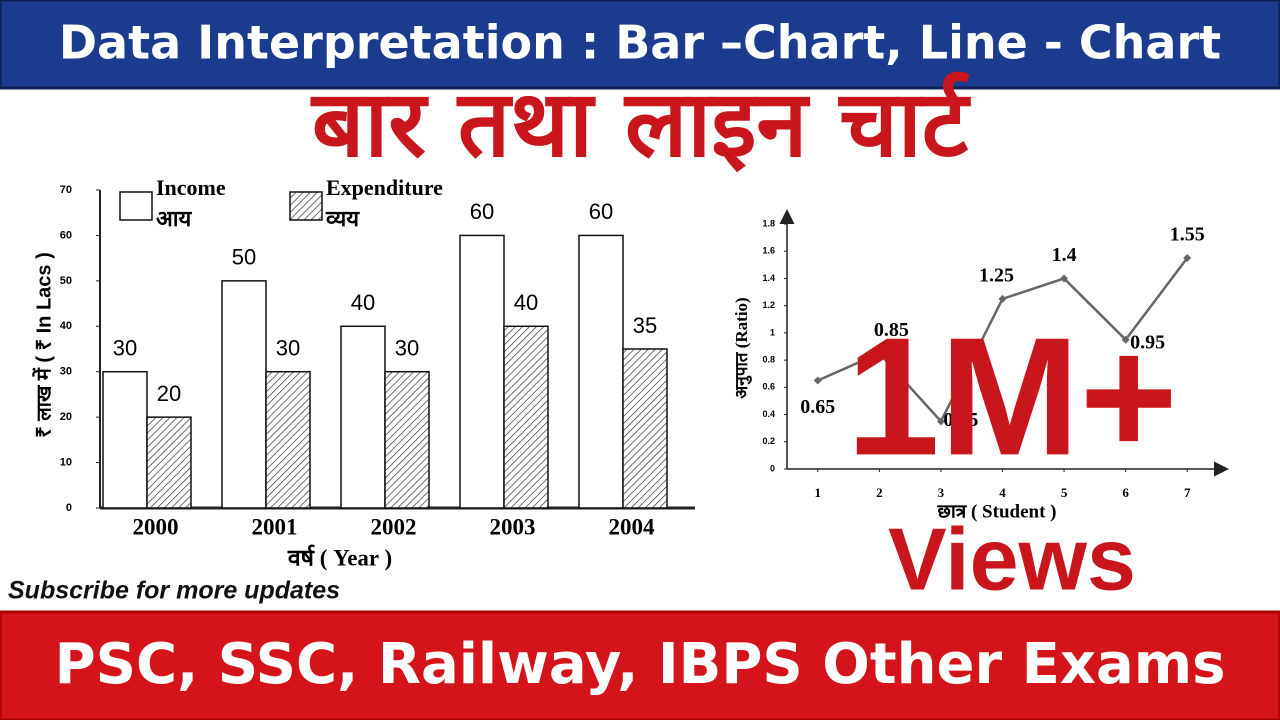 The width and height of the screenshot is (1280, 720). Describe the element at coordinates (191, 187) in the screenshot. I see `legend-label: Income` at that location.